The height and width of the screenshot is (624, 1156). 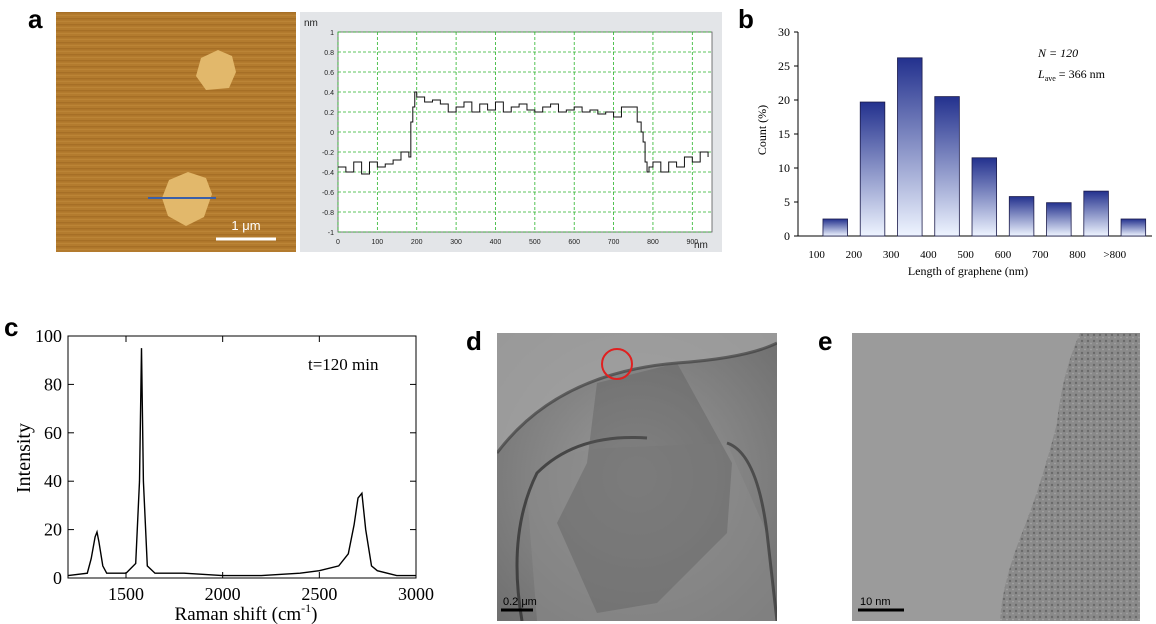 I want to click on histogram-x-tick-label: 300, so click(x=891, y=255).